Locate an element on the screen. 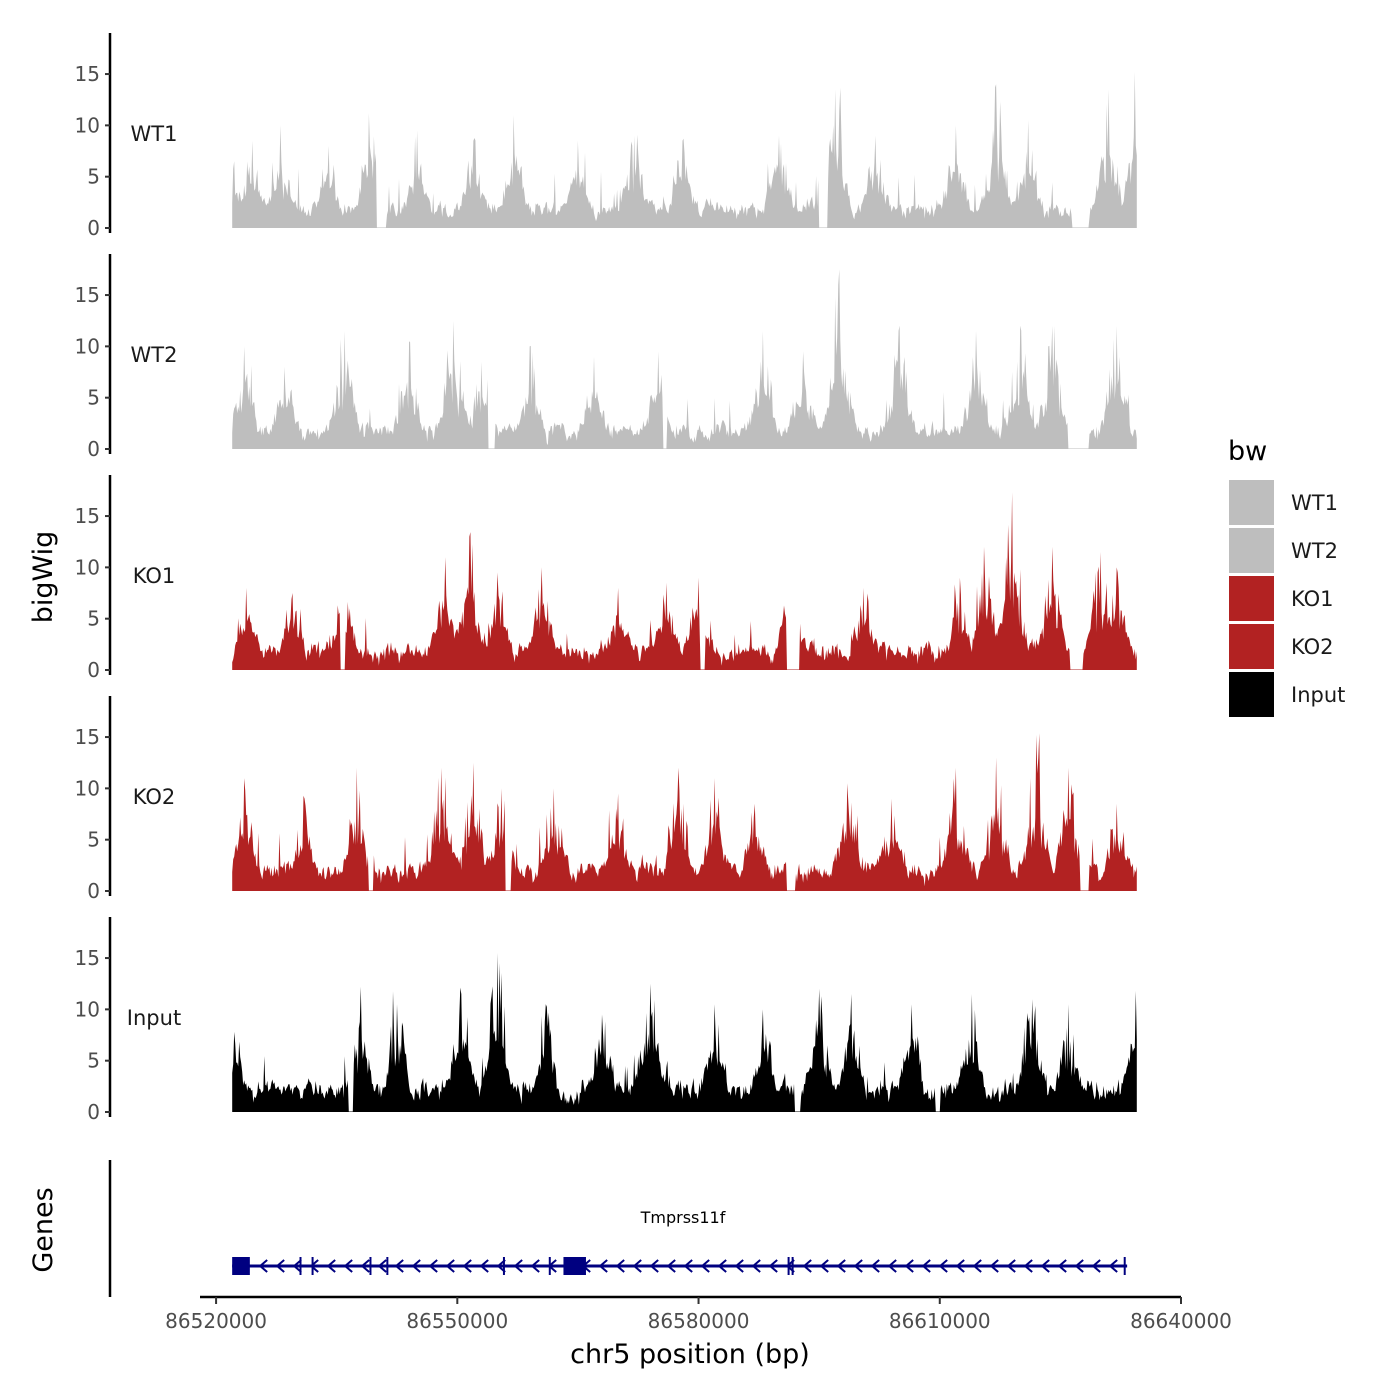  track-panel-ko2: 0 5 10 15 KO2 is located at coordinates (606, 799).